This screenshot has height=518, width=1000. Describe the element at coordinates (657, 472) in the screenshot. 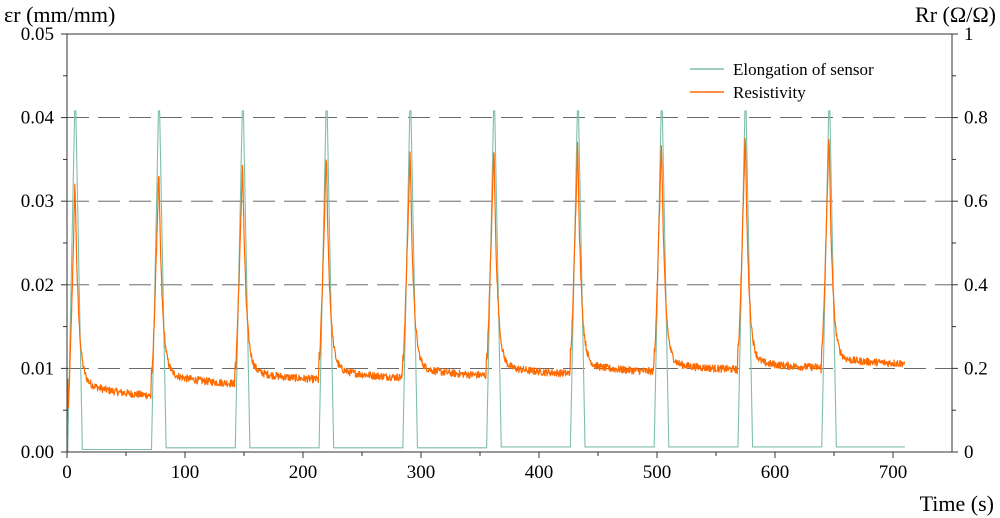

I see `x-tick-label: 500` at that location.